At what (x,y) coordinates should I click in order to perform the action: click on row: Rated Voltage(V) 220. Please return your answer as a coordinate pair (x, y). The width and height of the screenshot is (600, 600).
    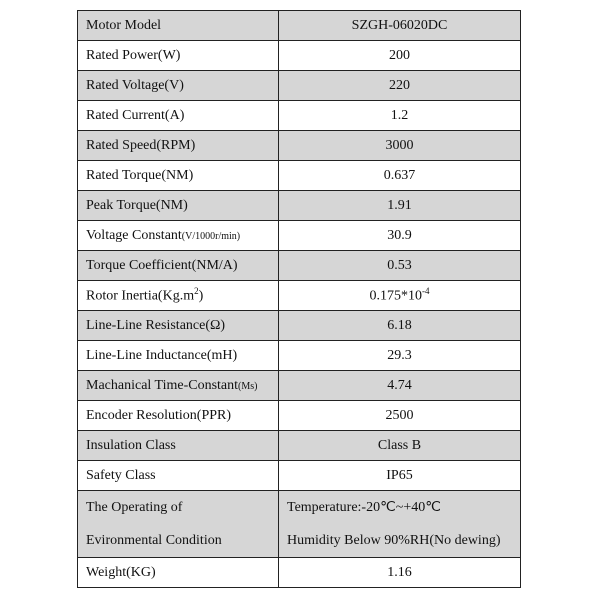
    Looking at the image, I should click on (299, 85).